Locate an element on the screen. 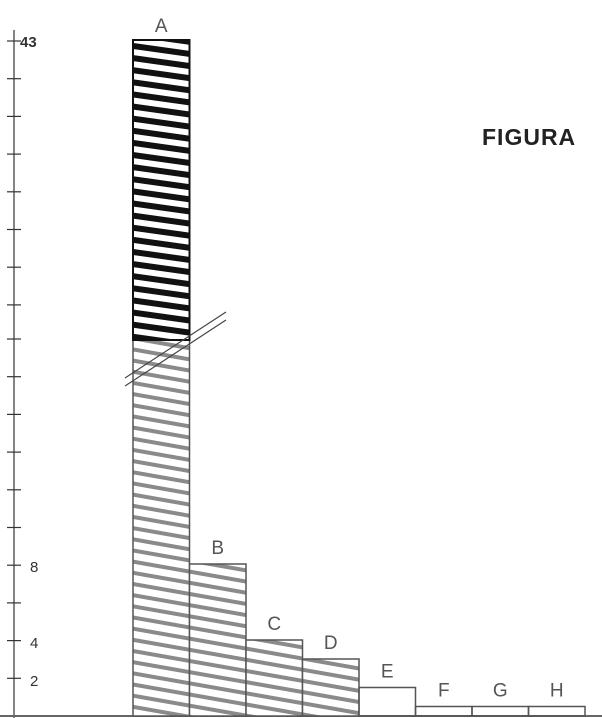  category-label: B is located at coordinates (217, 548).